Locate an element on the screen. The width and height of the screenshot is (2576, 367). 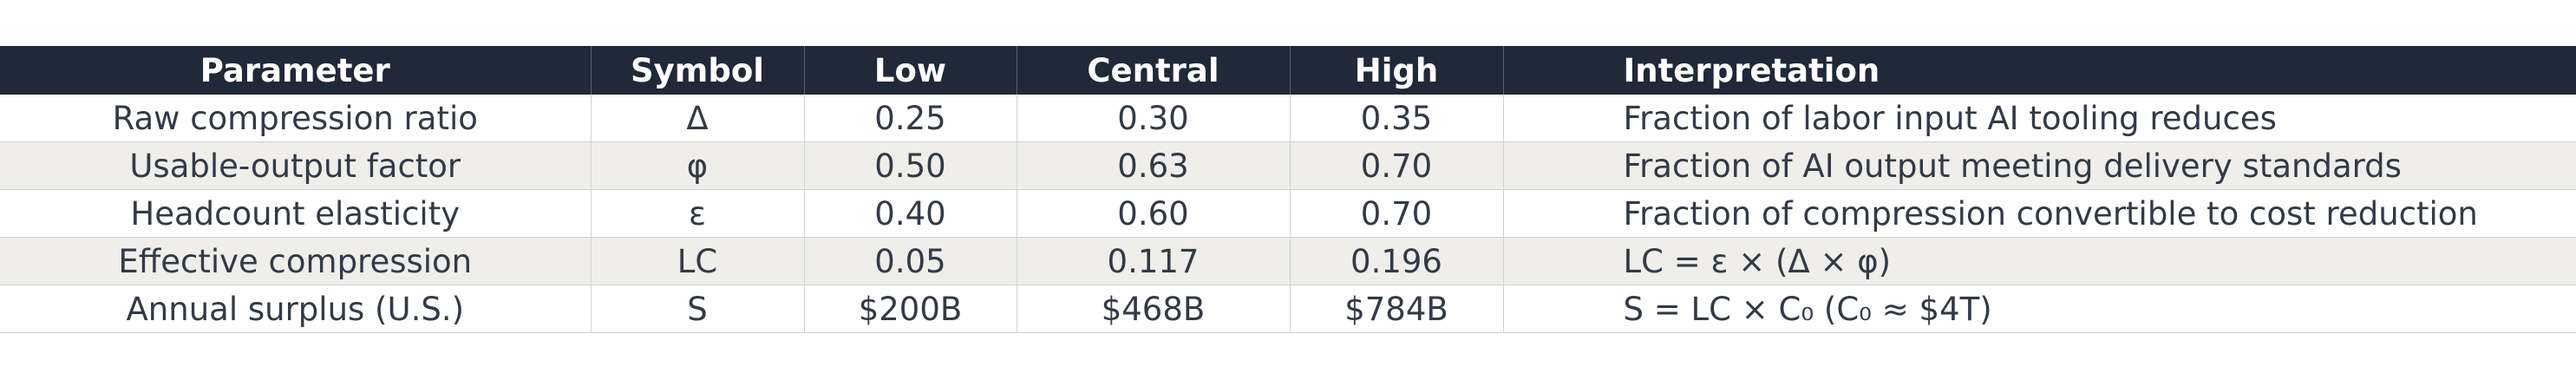
cell-parameter: Usable-output factor is located at coordinates (296, 165).